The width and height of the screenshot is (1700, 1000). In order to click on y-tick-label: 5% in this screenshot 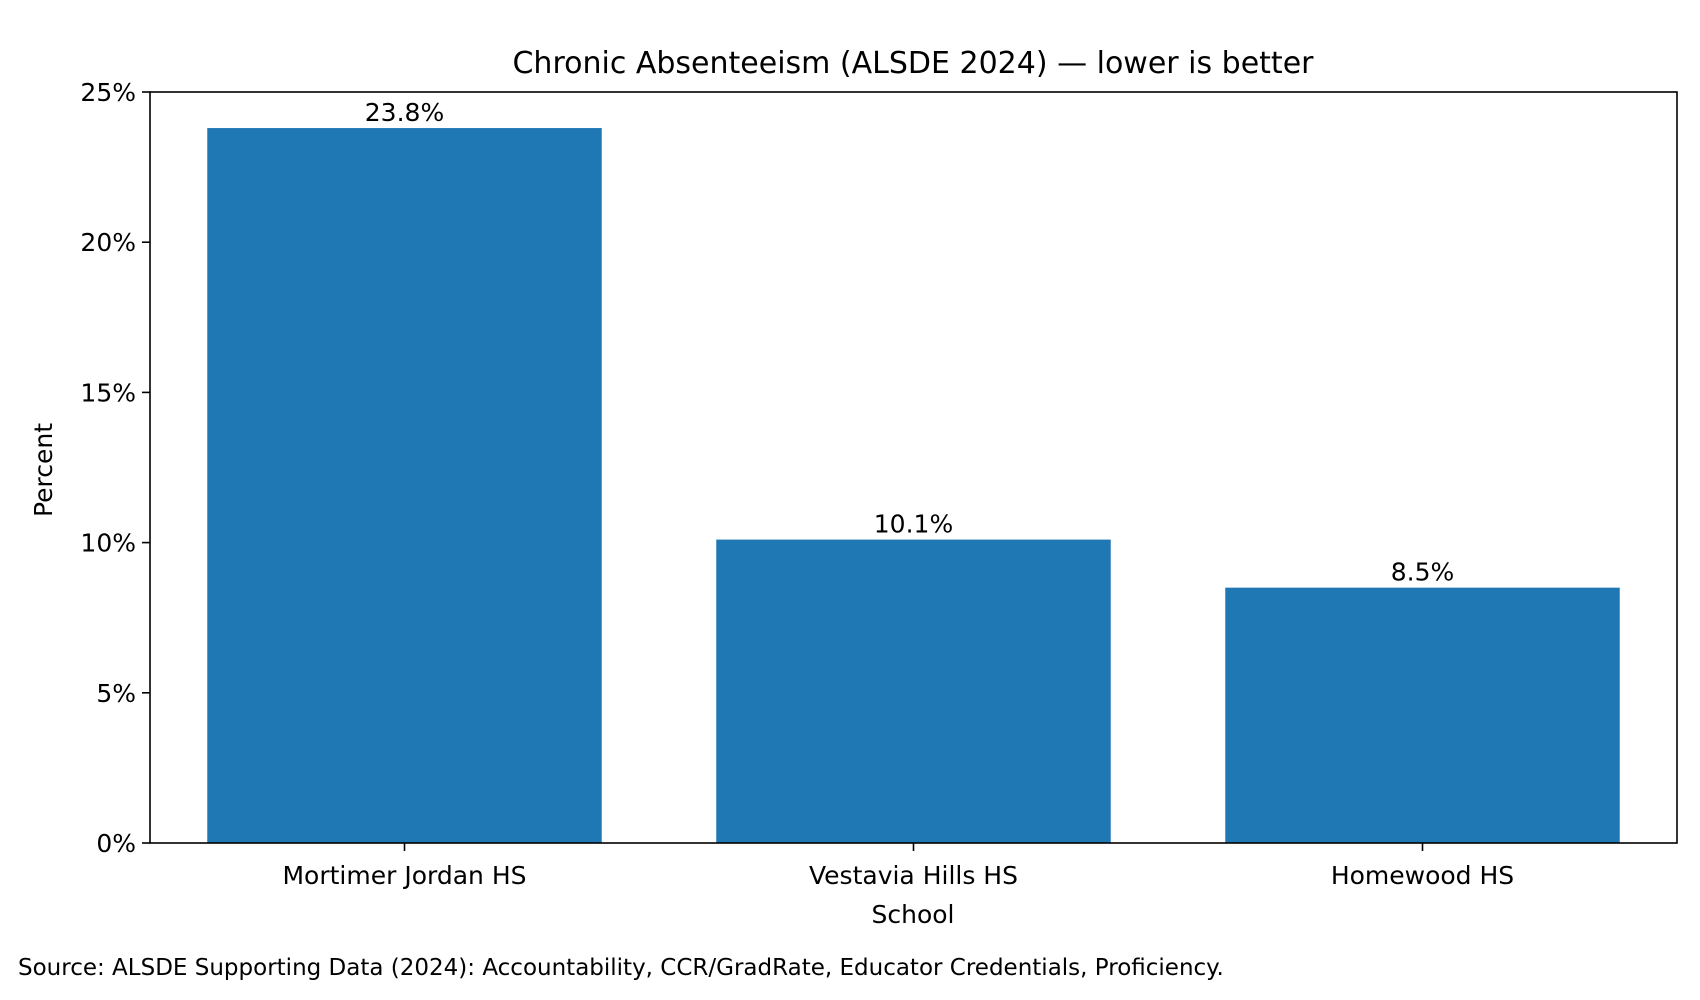, I will do `click(116, 693)`.